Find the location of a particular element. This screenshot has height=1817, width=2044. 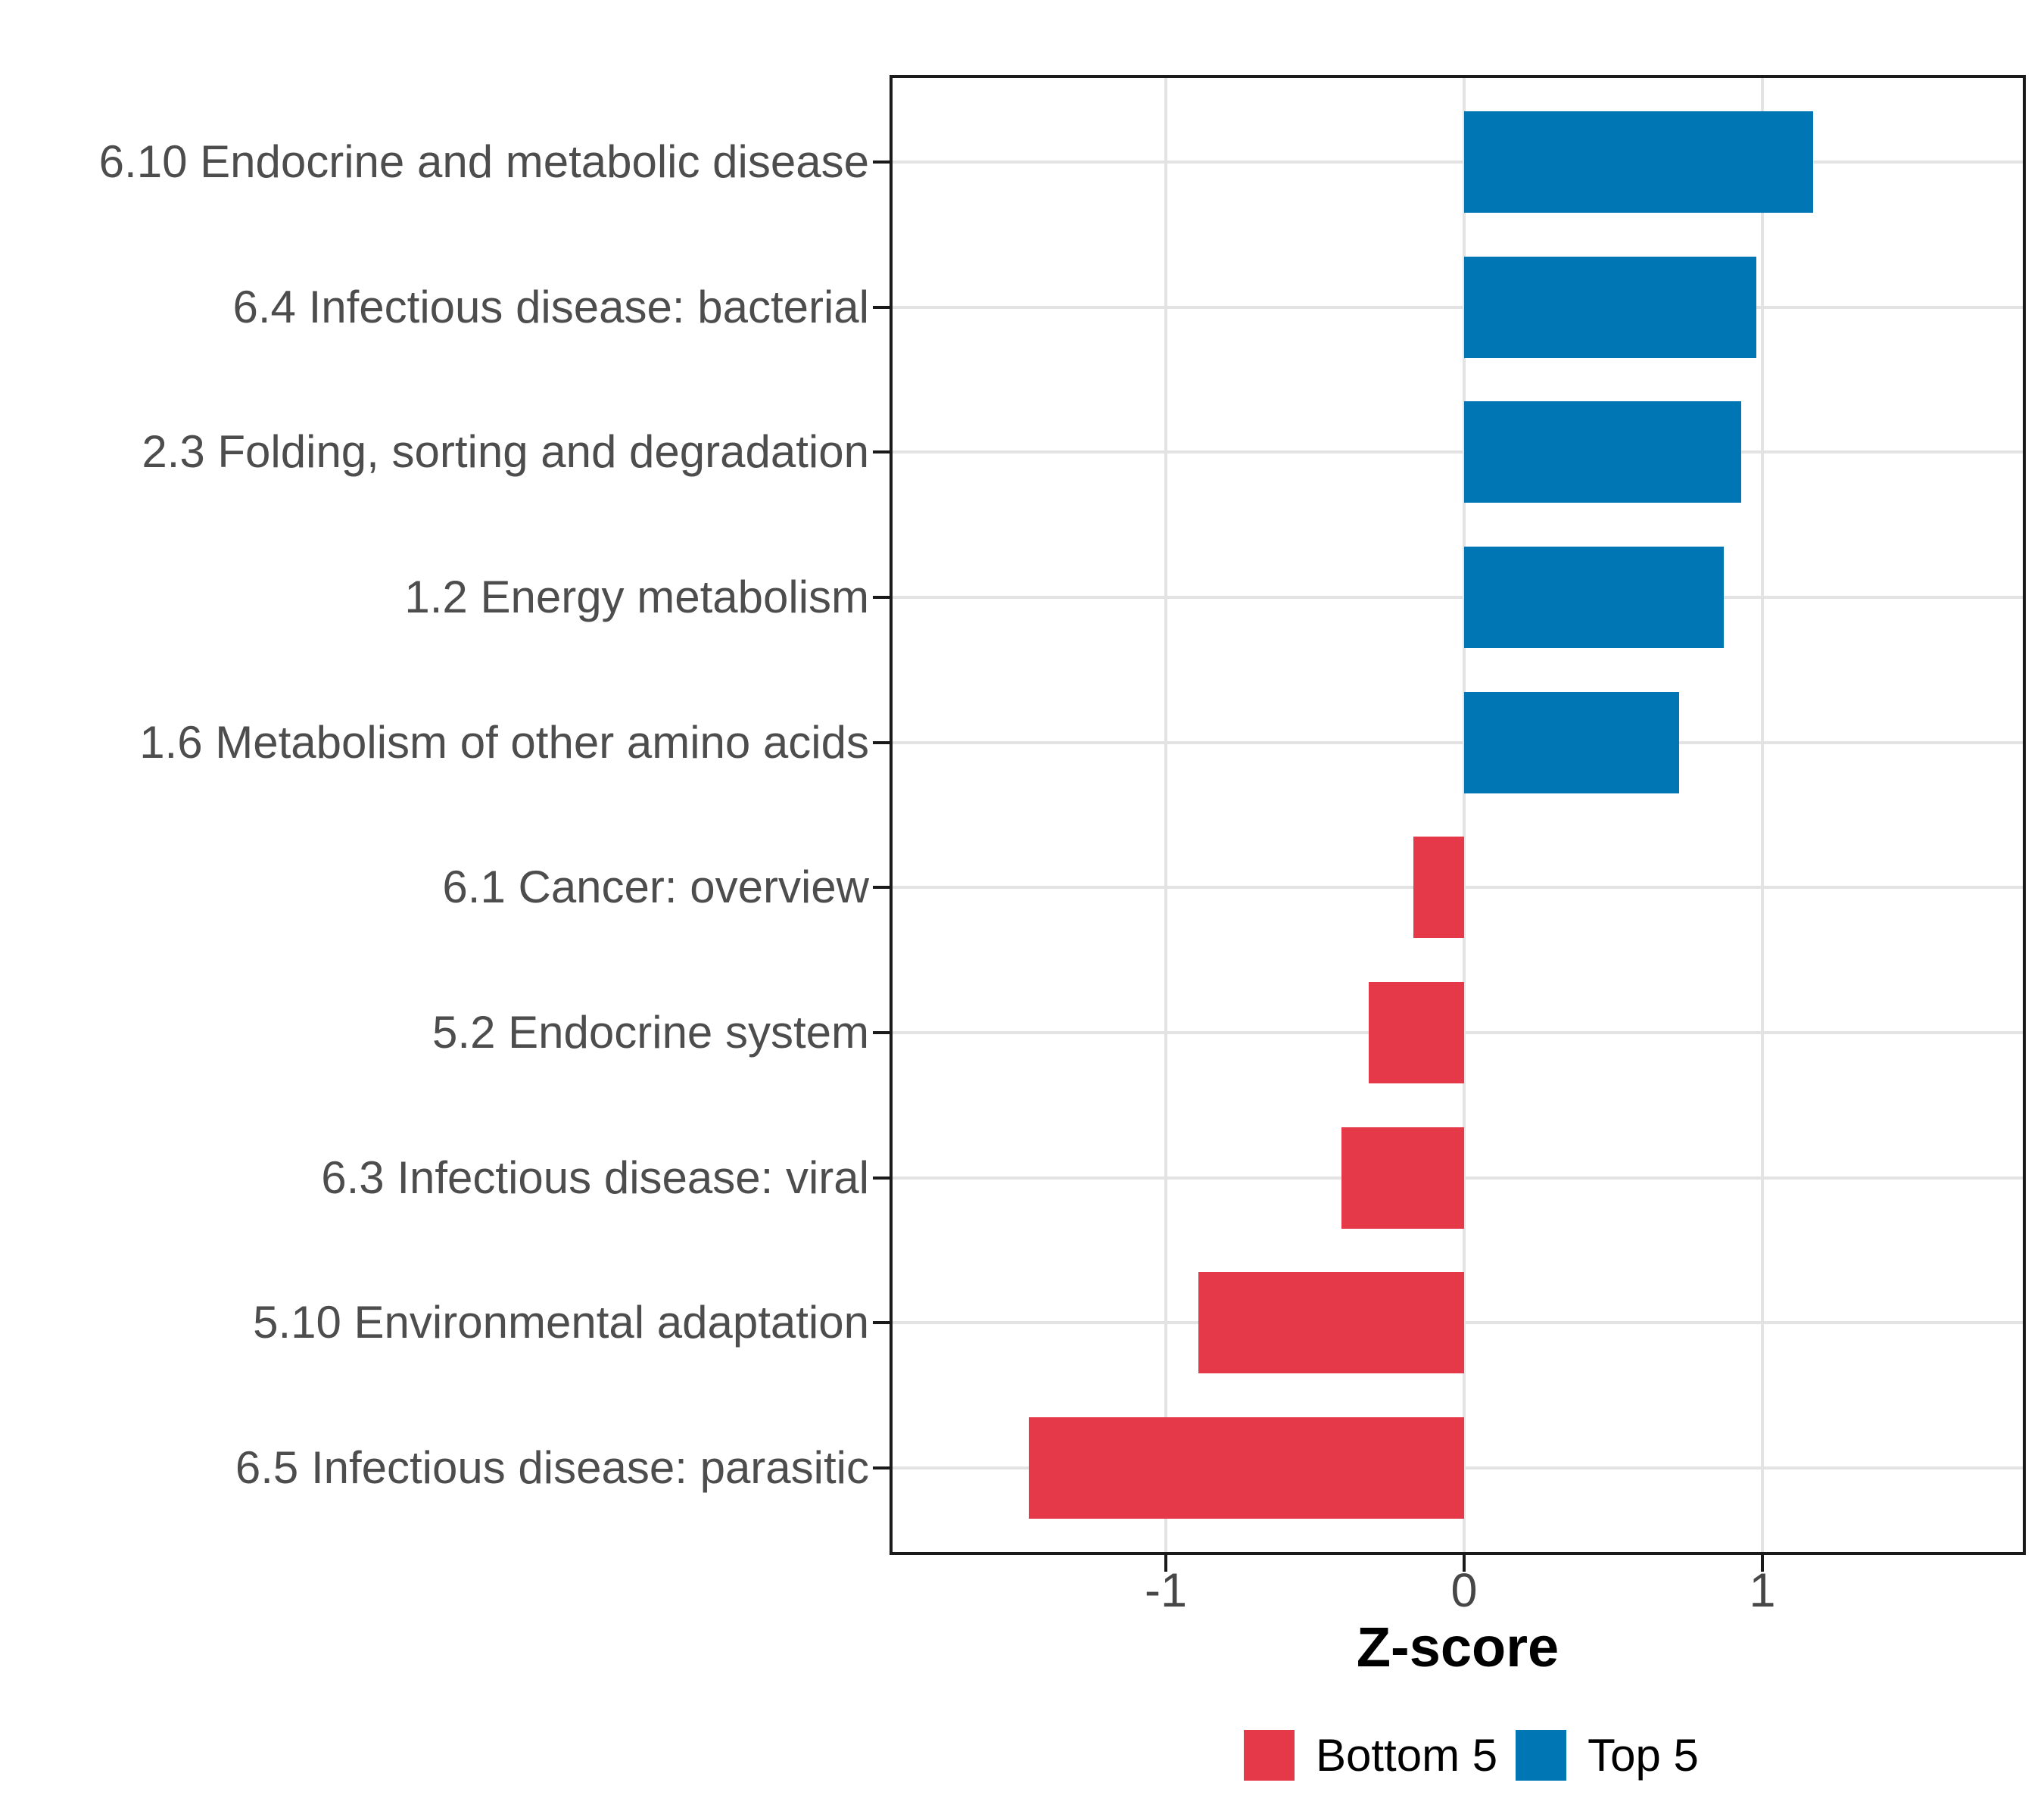

category-label: 6.5 Infectious disease: parasitic is located at coordinates (552, 1467).